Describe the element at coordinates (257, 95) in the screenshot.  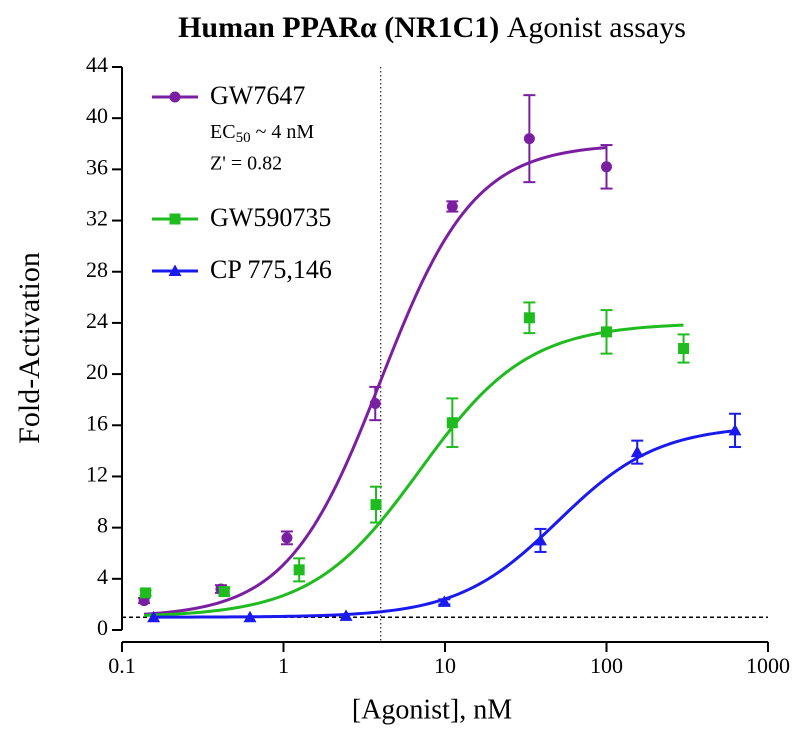
I see `legend-label: GW7647` at that location.